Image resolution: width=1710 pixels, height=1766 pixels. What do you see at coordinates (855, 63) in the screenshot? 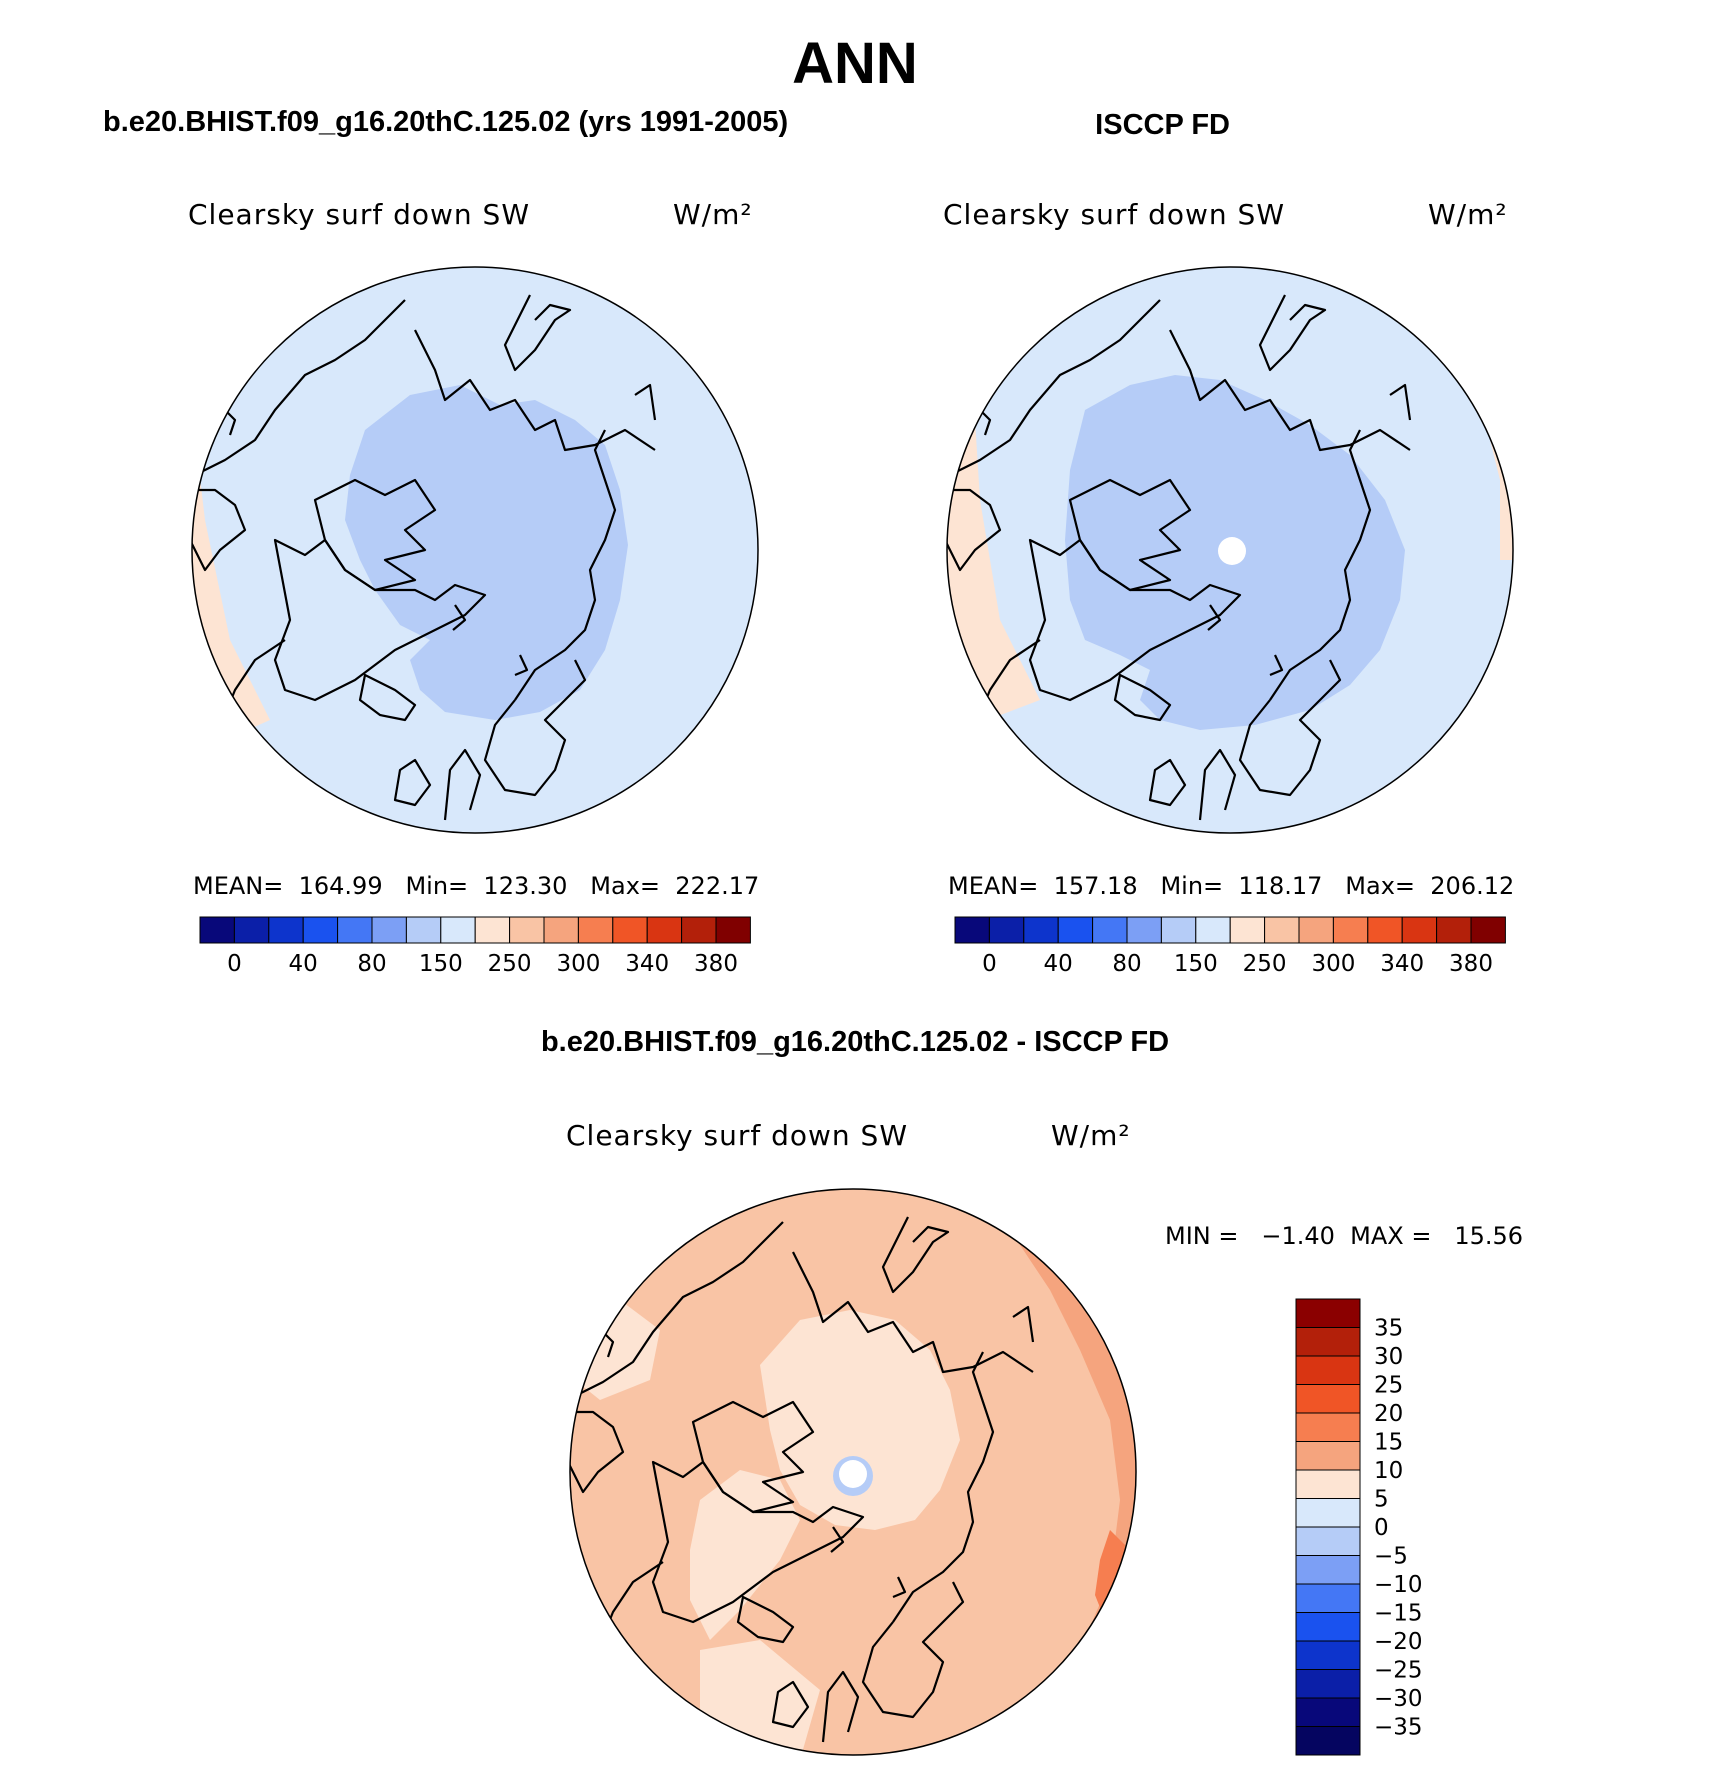
I see `figure-title: ANN` at bounding box center [855, 63].